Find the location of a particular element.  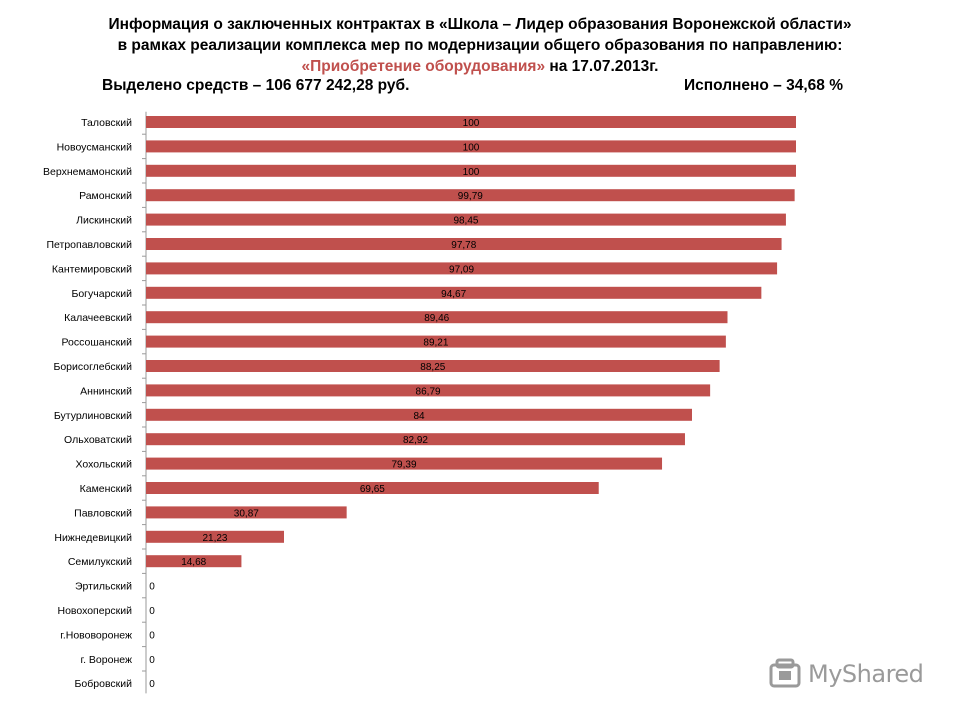

data-label: 97,78 is located at coordinates (463, 245).